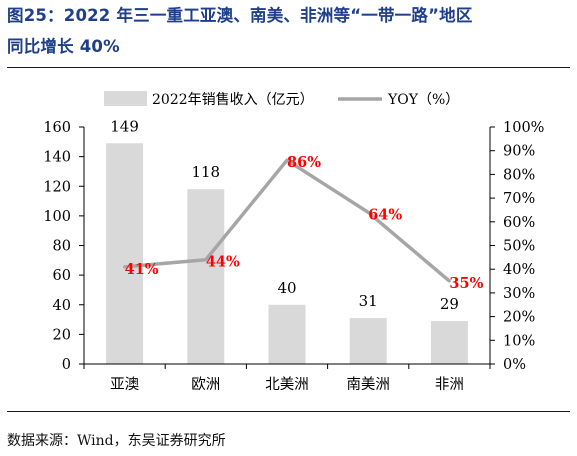  Describe the element at coordinates (57, 158) in the screenshot. I see `y-left-tick-label: 140` at that location.